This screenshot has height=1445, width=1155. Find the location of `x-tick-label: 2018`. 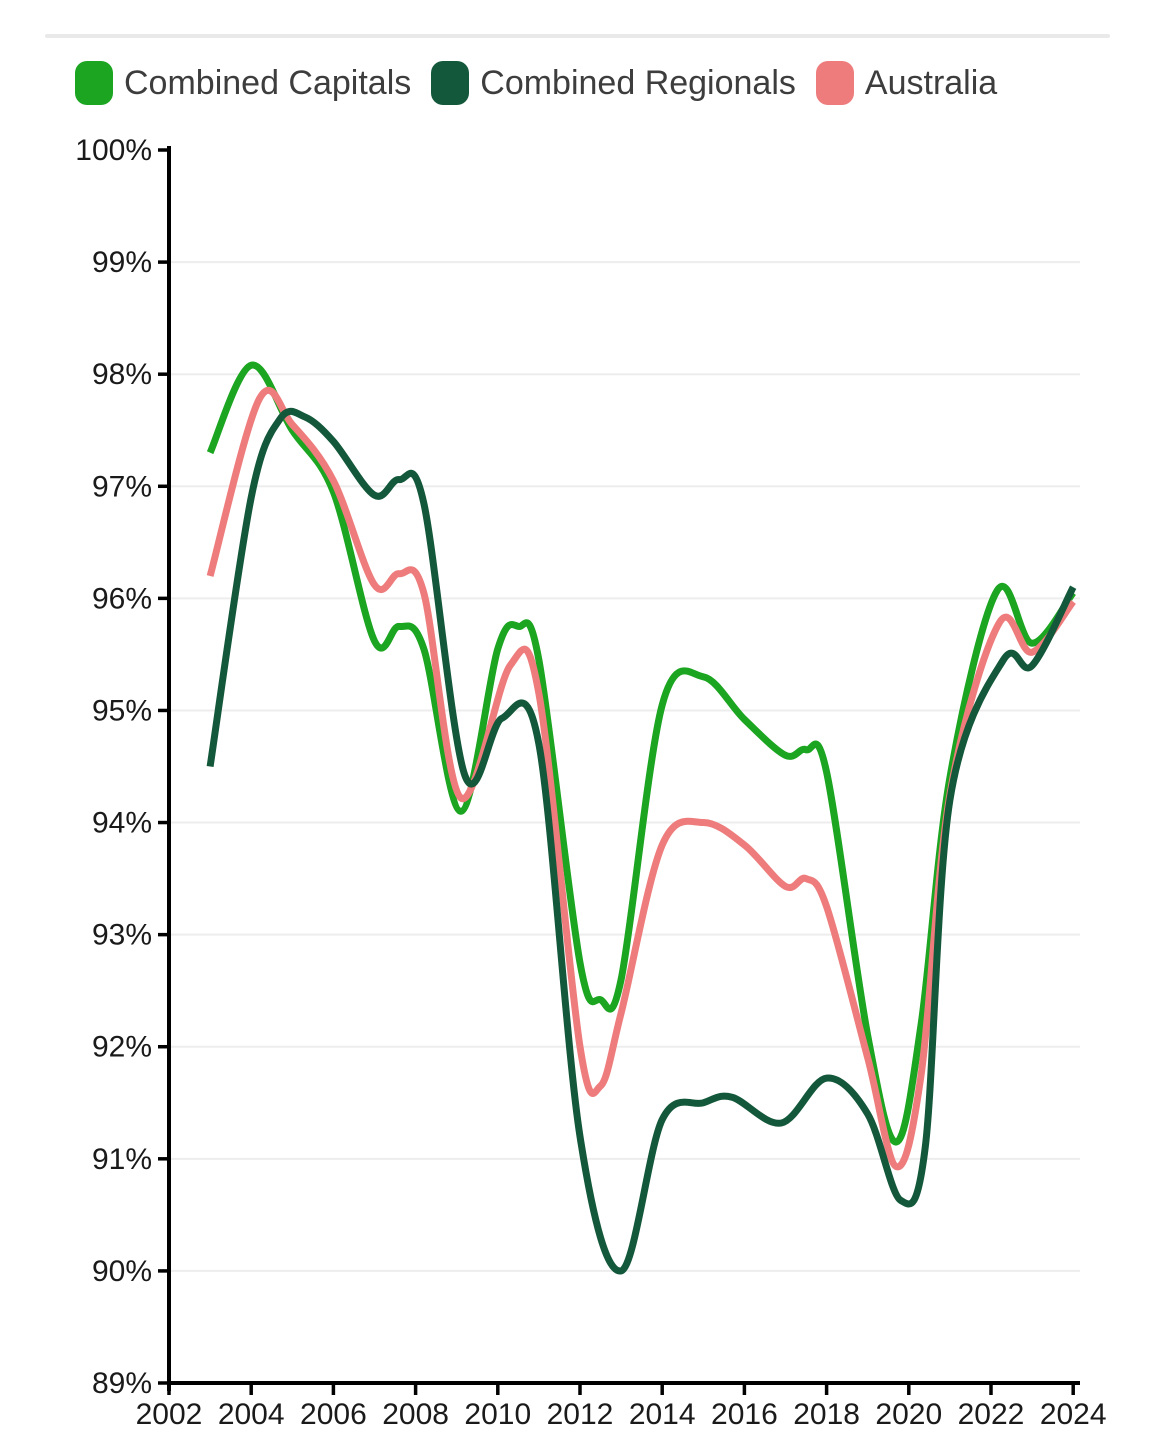

x-tick-label: 2018 is located at coordinates (826, 1414).